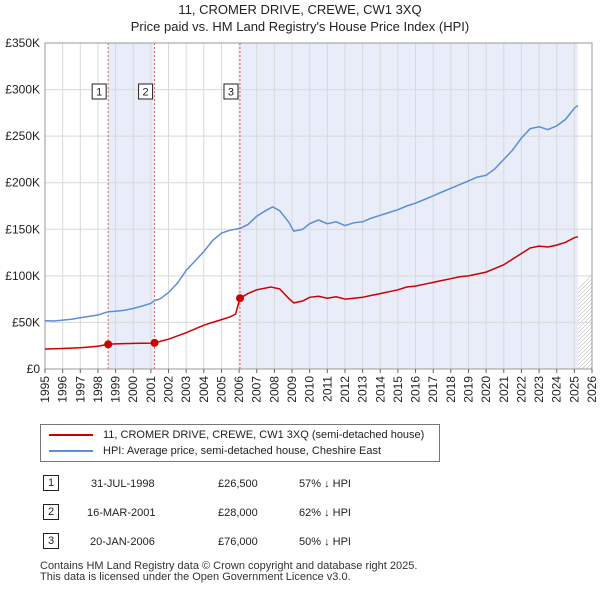 The width and height of the screenshot is (600, 590). I want to click on sale-marker-label: 2, so click(146, 93).